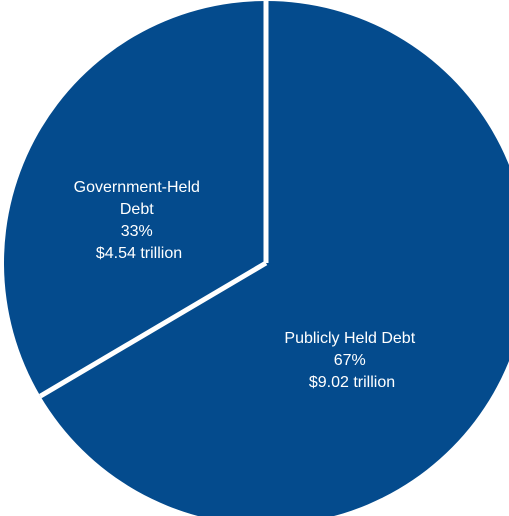  Describe the element at coordinates (137, 209) in the screenshot. I see `government-held-name-line-2: Debt` at that location.